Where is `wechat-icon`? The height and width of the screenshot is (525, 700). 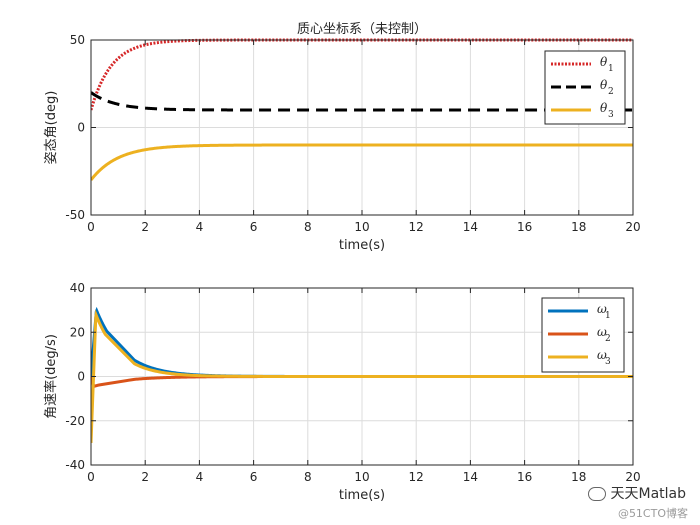
wechat-icon is located at coordinates (597, 494).